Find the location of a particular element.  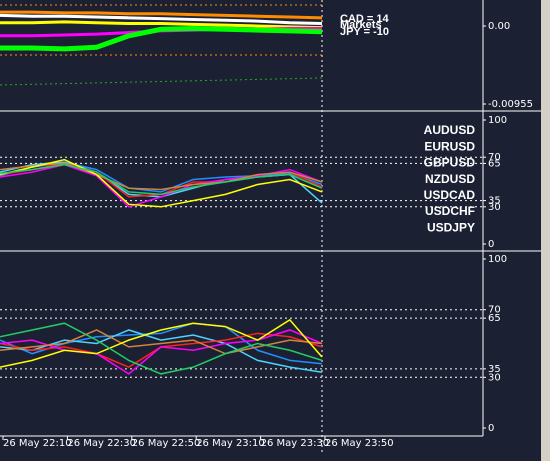

legend-entry: USDJPY is located at coordinates (451, 227).